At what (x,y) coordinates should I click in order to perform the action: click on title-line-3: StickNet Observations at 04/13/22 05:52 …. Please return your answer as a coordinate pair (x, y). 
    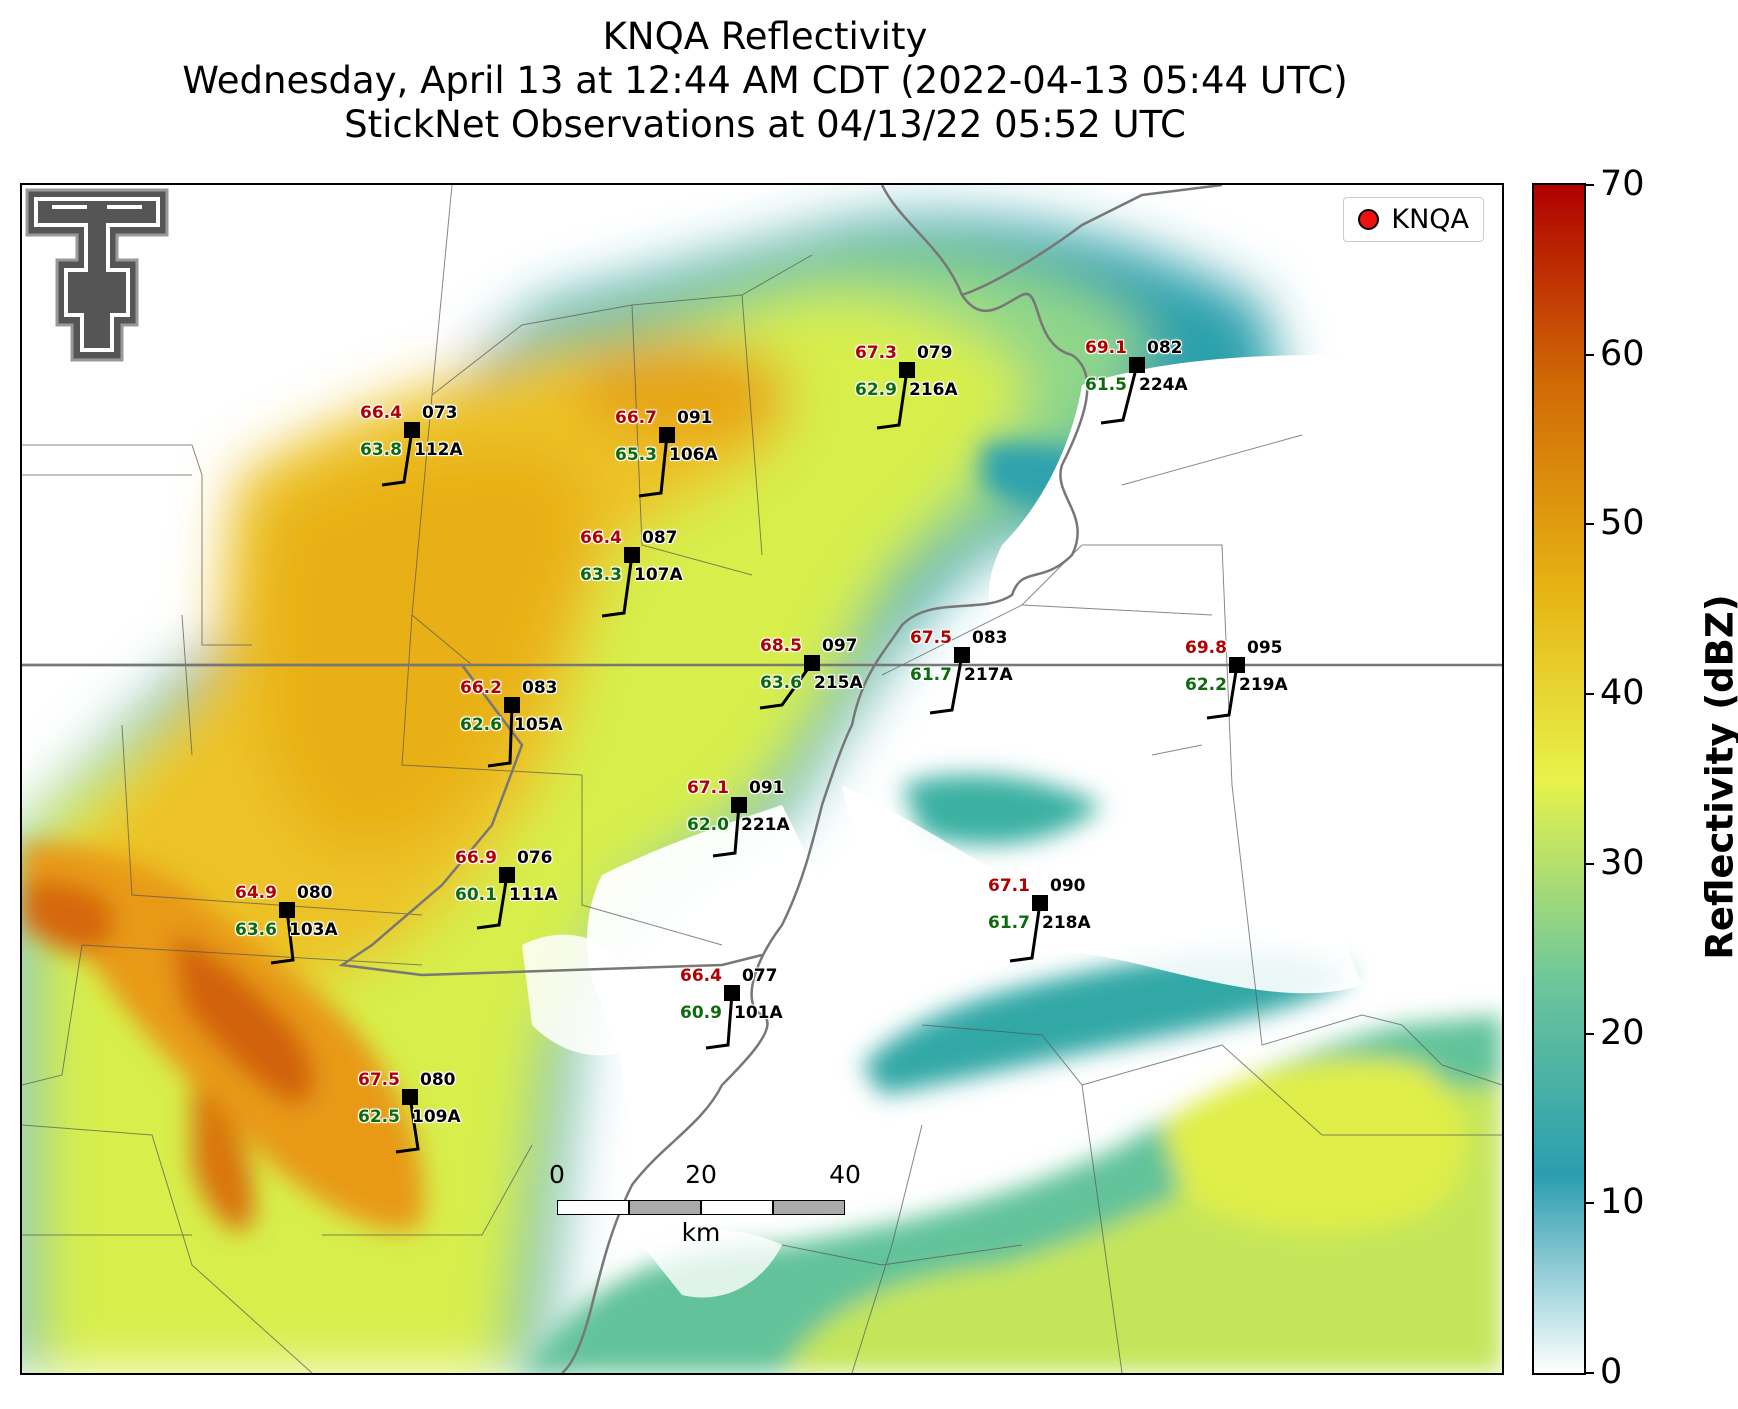
    Looking at the image, I should click on (765, 124).